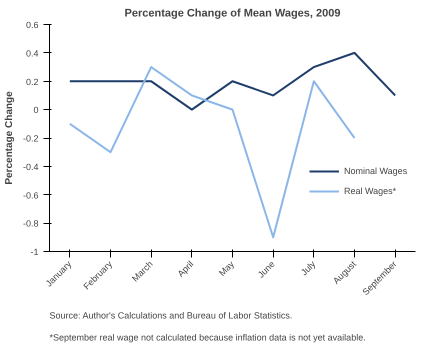 The image size is (430, 347). Describe the element at coordinates (208, 337) in the screenshot. I see `text: *September real wage not calculated because inflation data is not yet available.` at that location.